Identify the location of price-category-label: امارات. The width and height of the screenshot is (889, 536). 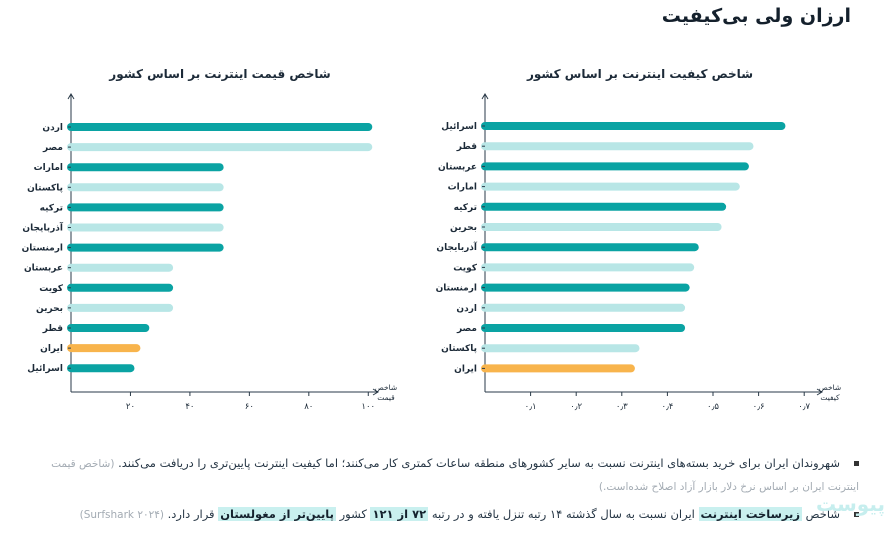
(48, 168).